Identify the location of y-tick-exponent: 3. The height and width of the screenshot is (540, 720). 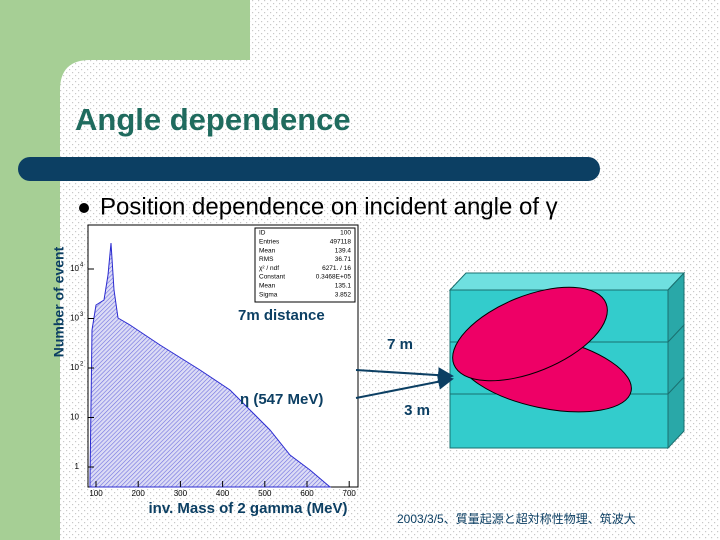
(82, 315).